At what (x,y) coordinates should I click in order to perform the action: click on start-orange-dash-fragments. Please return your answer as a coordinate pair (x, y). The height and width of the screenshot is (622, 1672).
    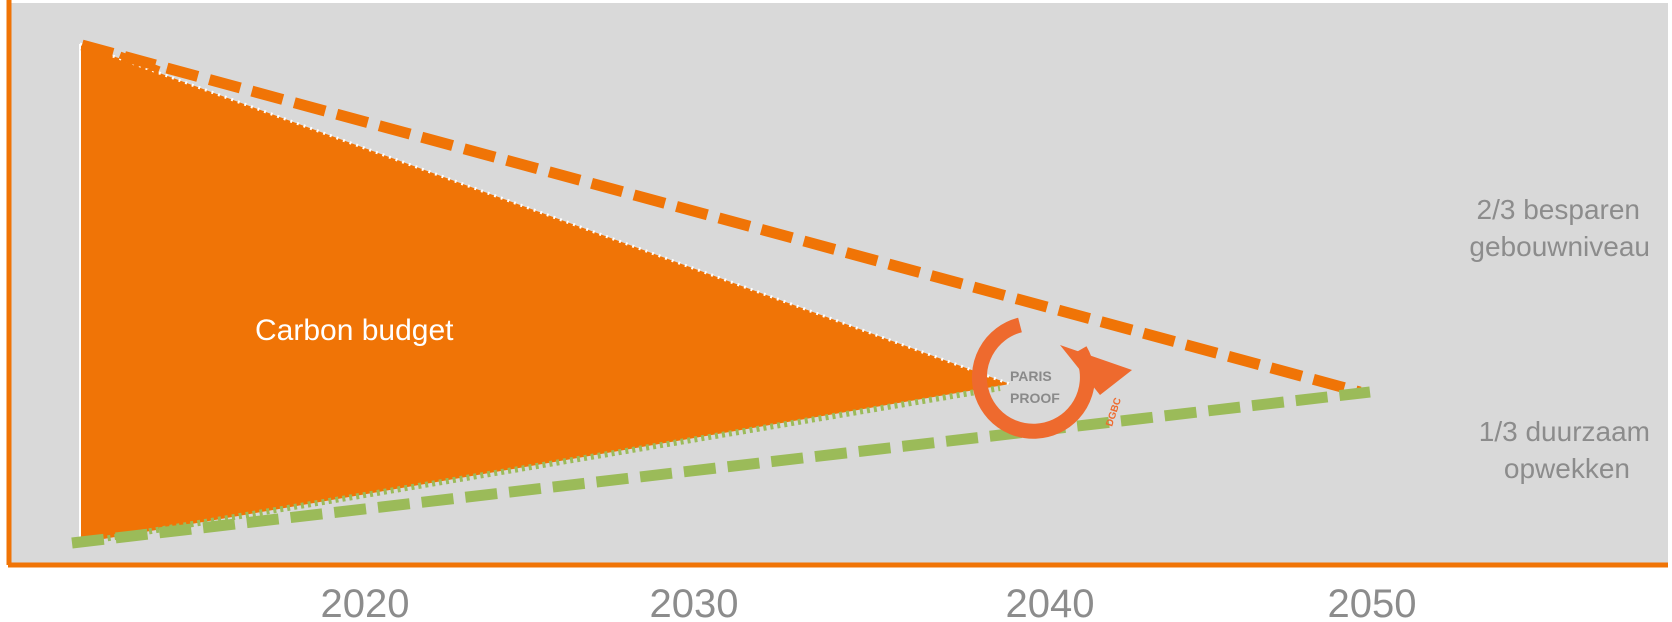
    Looking at the image, I should click on (142, 63).